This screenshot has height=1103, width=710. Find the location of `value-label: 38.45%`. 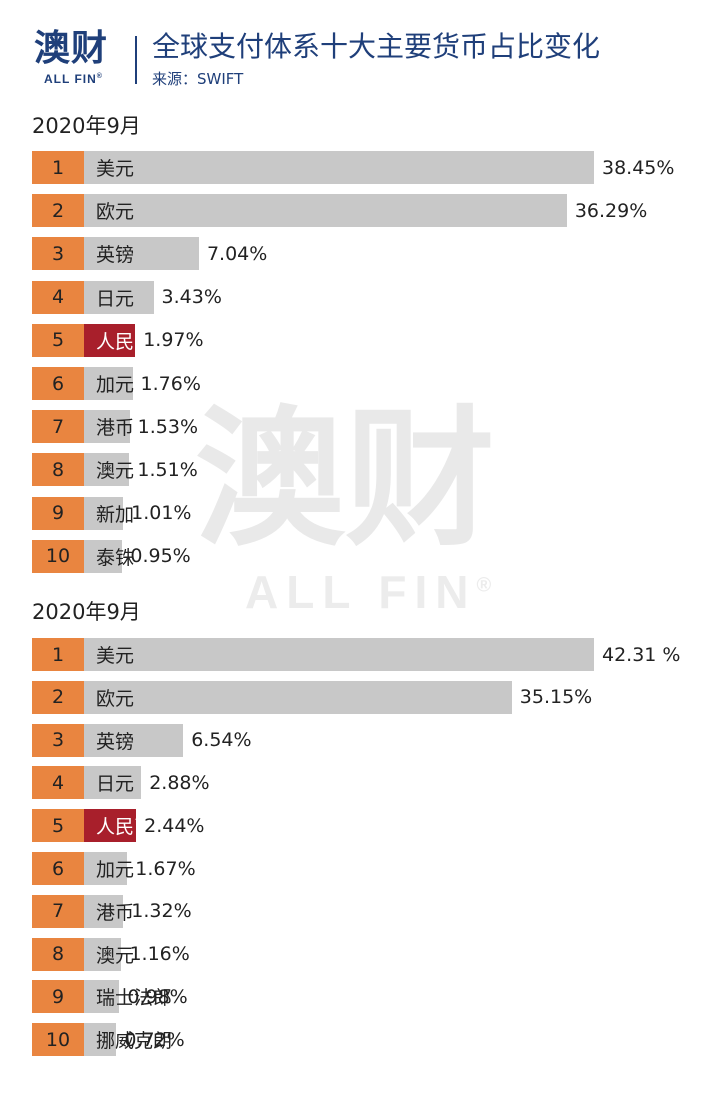

value-label: 38.45% is located at coordinates (638, 167).